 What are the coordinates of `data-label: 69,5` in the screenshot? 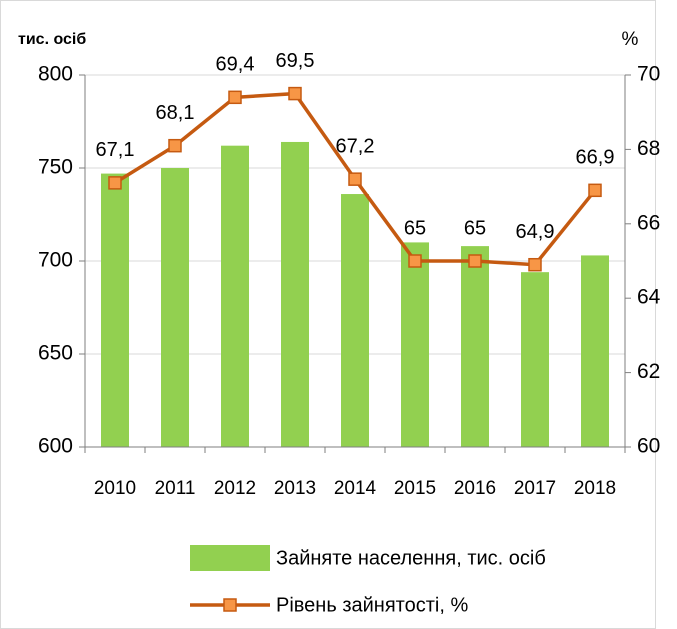 It's located at (295, 61).